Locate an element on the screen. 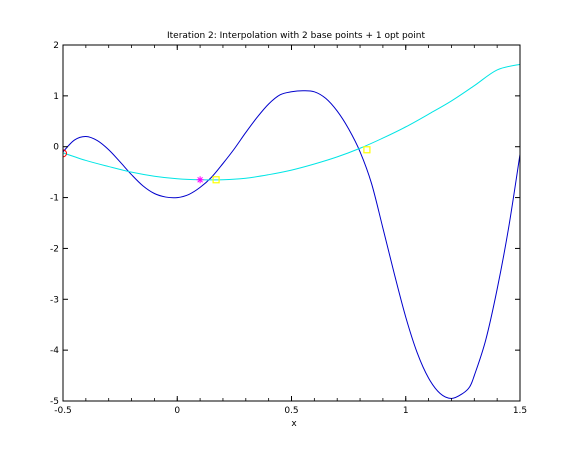 The image size is (570, 449). y-tick-label: 1 is located at coordinates (56, 97).